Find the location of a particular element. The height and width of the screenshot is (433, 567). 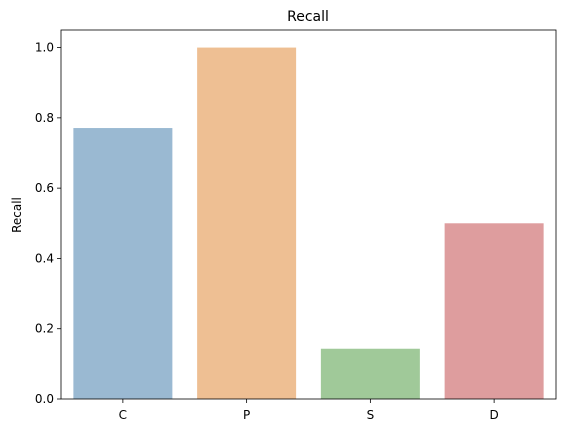

bar-d is located at coordinates (494, 311).